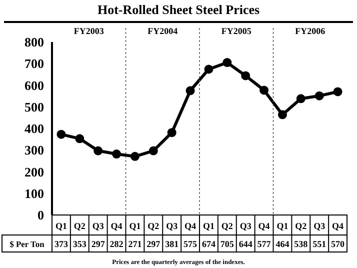  Describe the element at coordinates (301, 244) in the screenshot. I see `data-label: 538` at that location.